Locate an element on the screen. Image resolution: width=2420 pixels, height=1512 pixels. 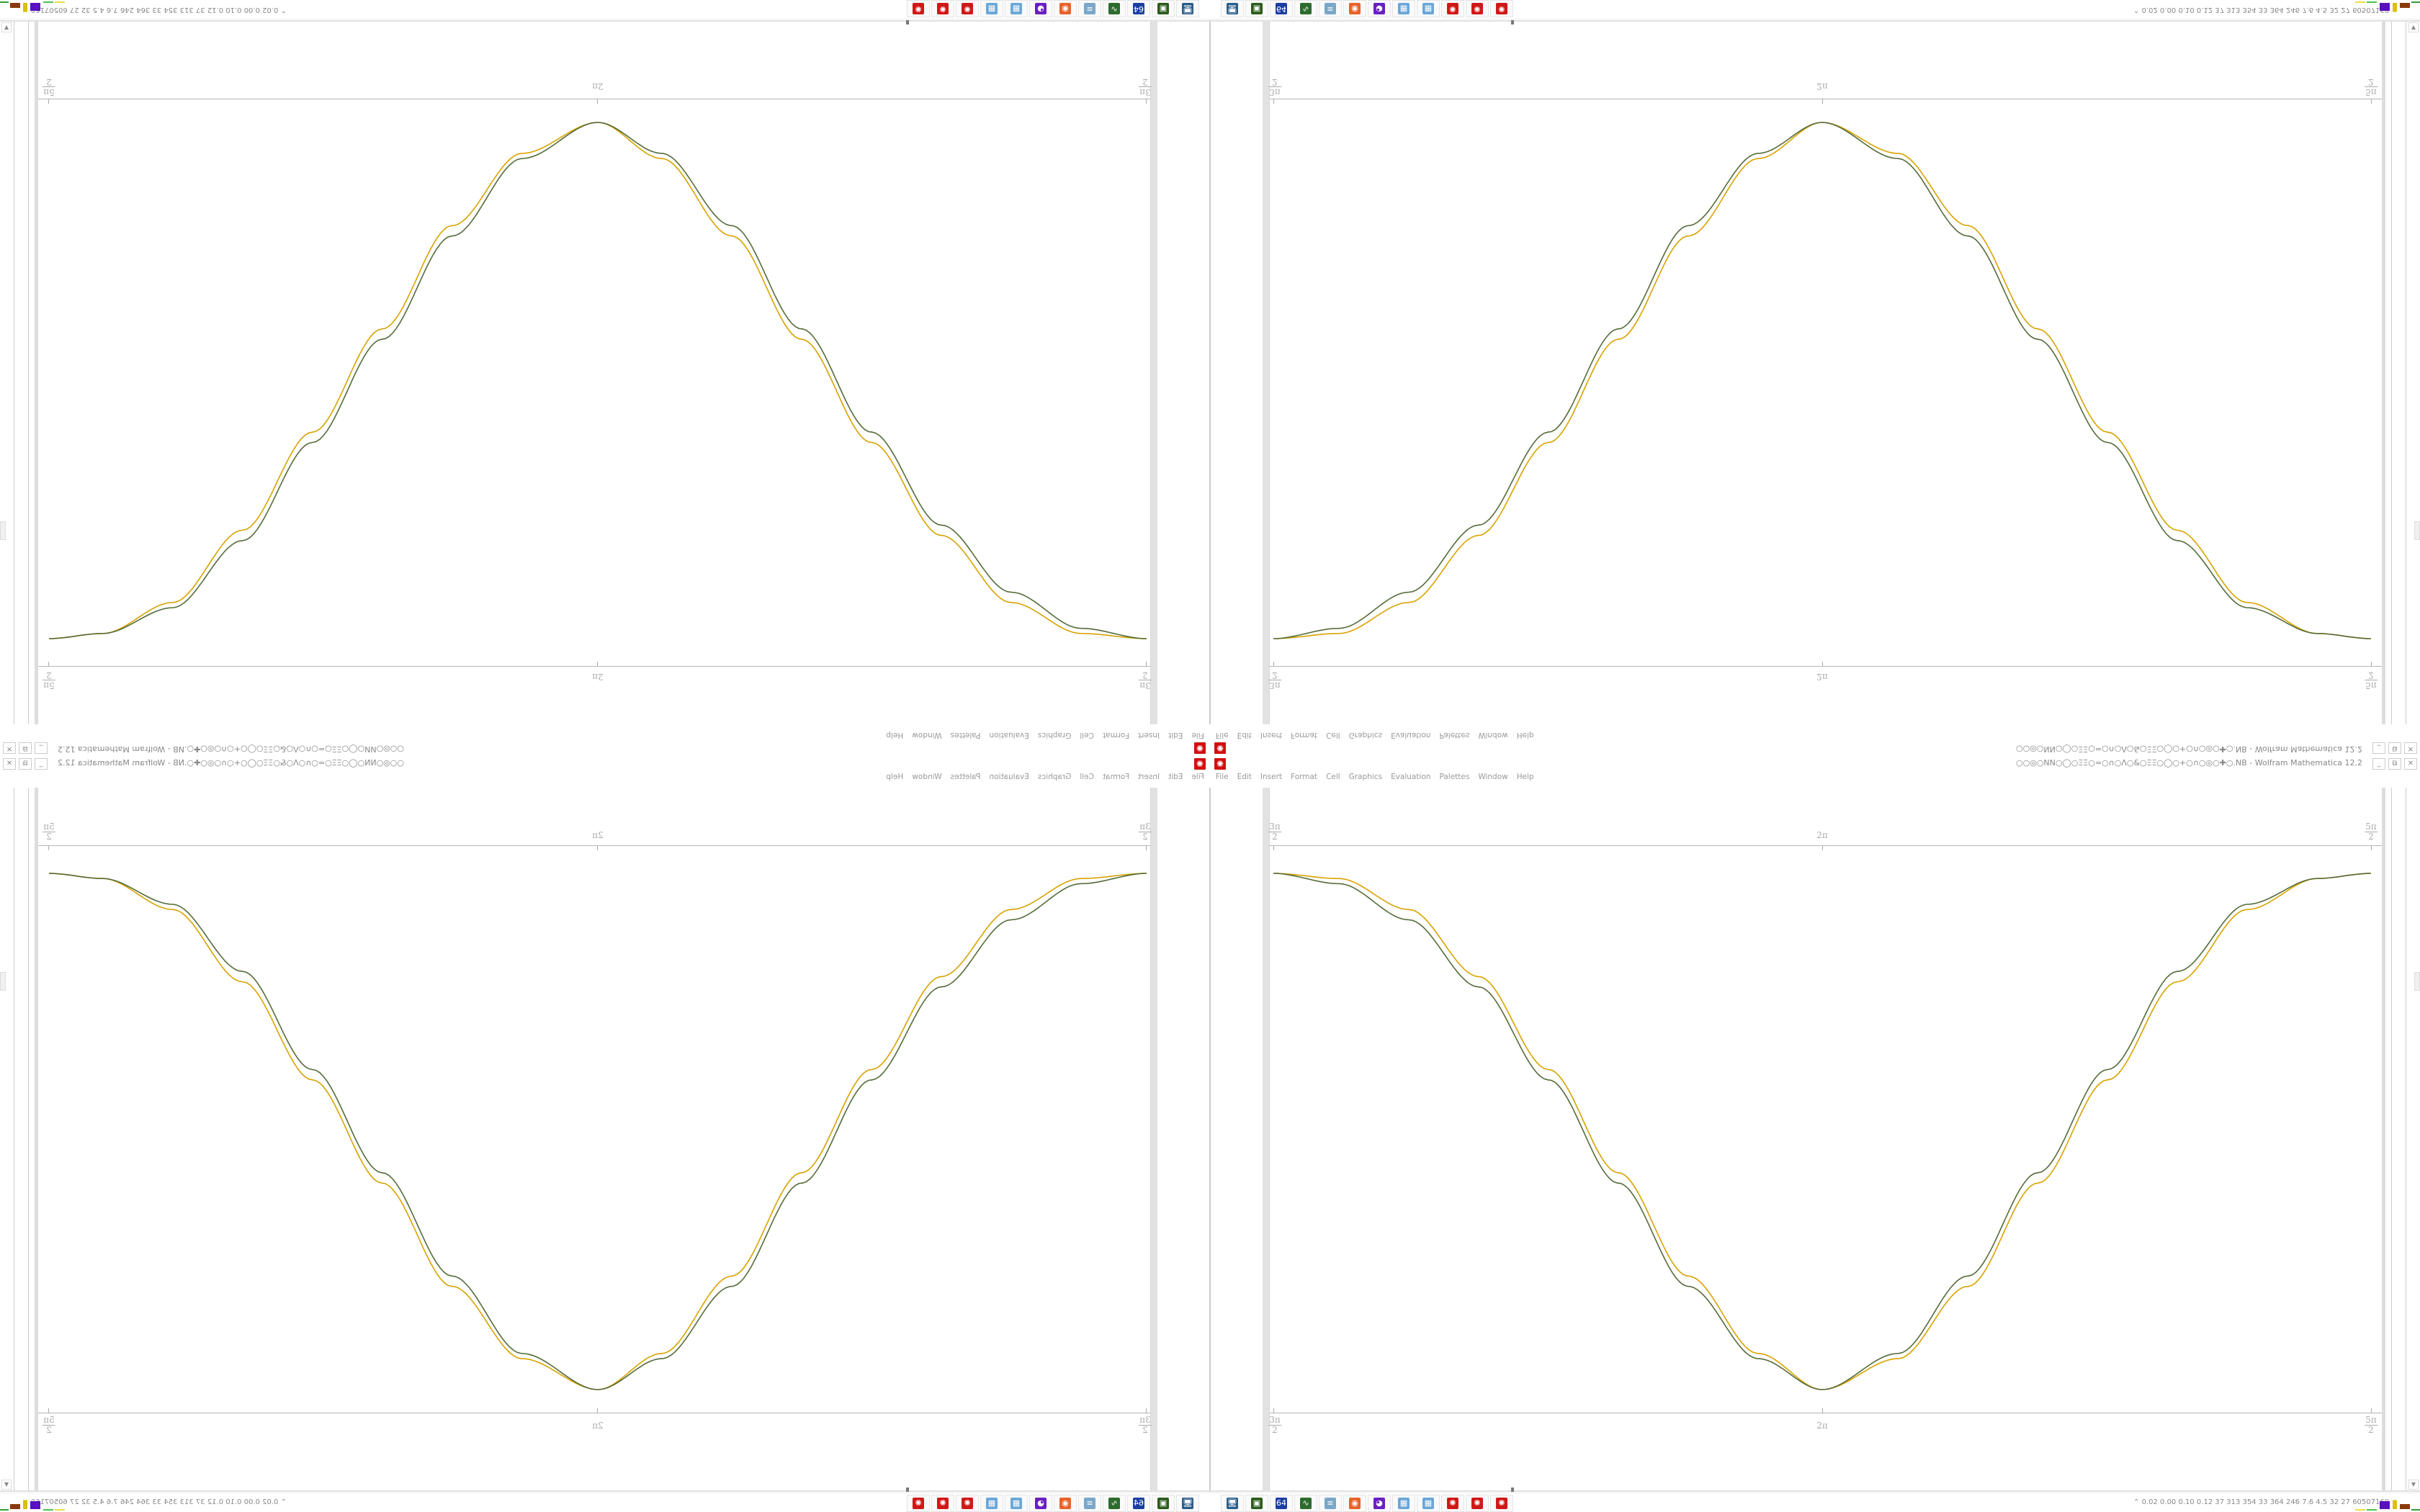
x-tick-label: 3π 2 is located at coordinates (1274, 1425).